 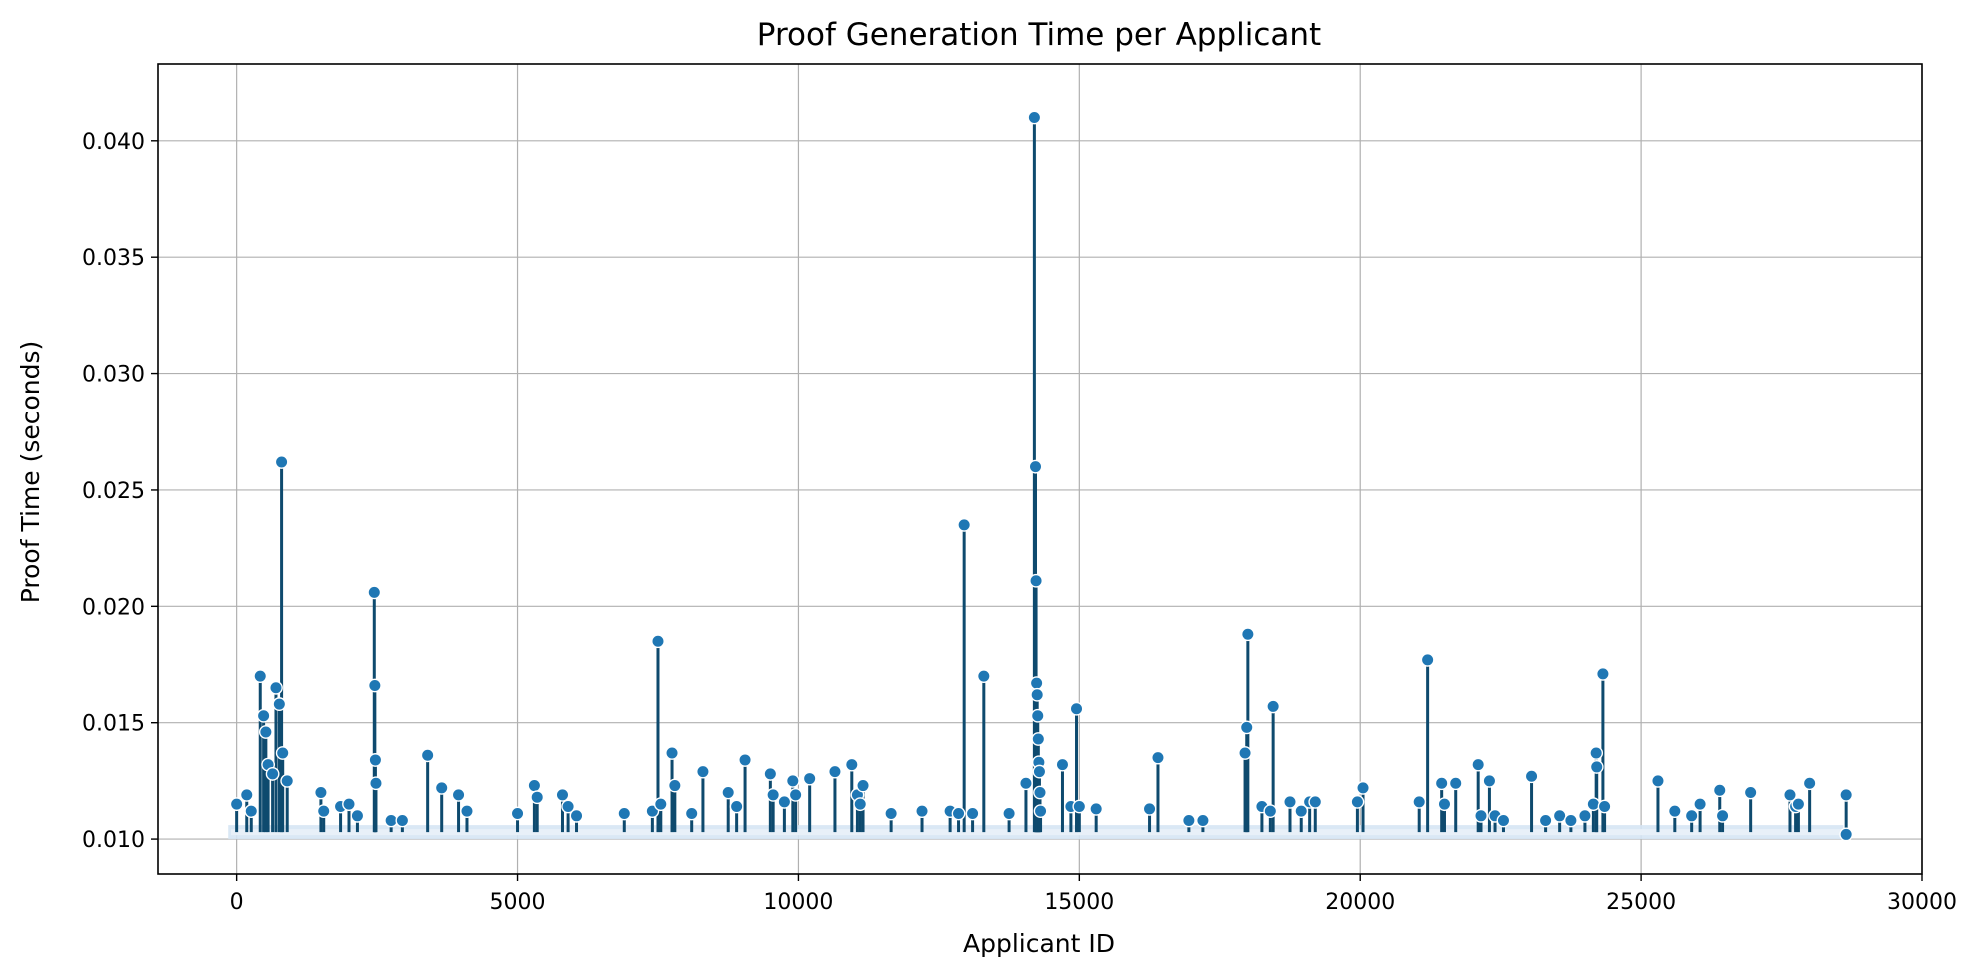 I want to click on x-tick-label: 30000, so click(x=1922, y=902).